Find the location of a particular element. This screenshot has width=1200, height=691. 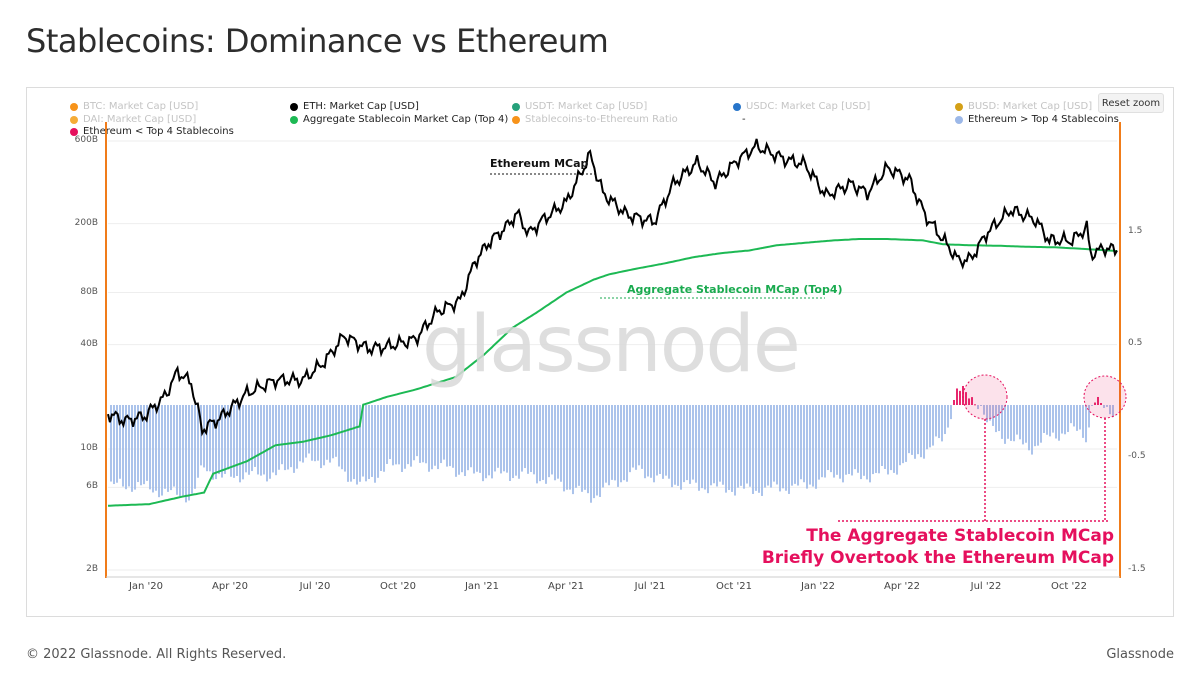

y-right-tick-label: 1.5 is located at coordinates (1135, 231).